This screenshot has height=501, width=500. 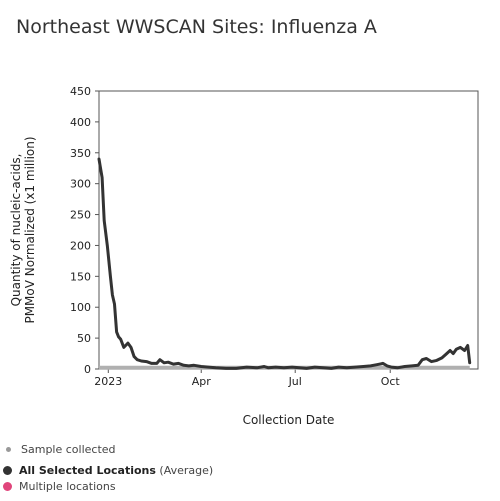 I want to click on y-tick-label: 350, so click(x=80, y=153).